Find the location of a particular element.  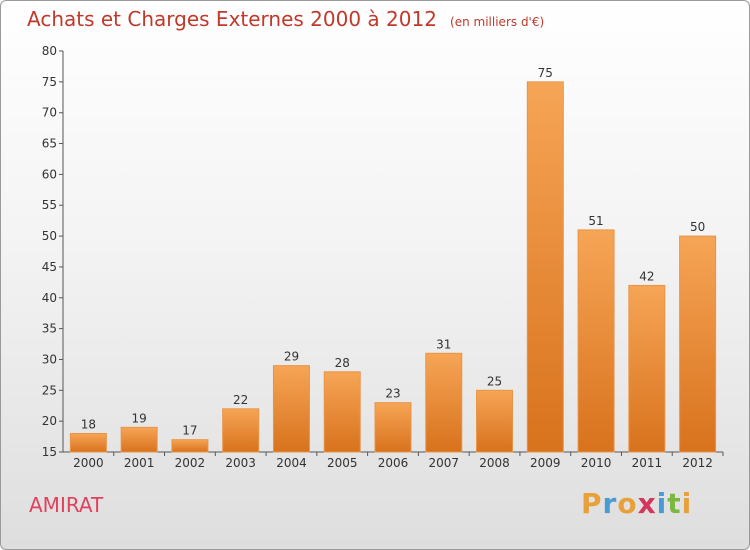

y-tick-label: 80 is located at coordinates (49, 51).